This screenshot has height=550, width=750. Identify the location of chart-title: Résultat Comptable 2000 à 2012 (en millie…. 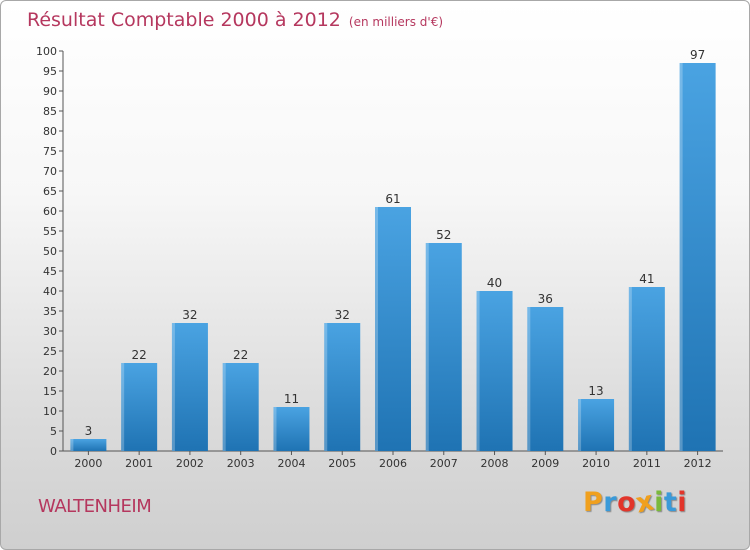
(235, 20).